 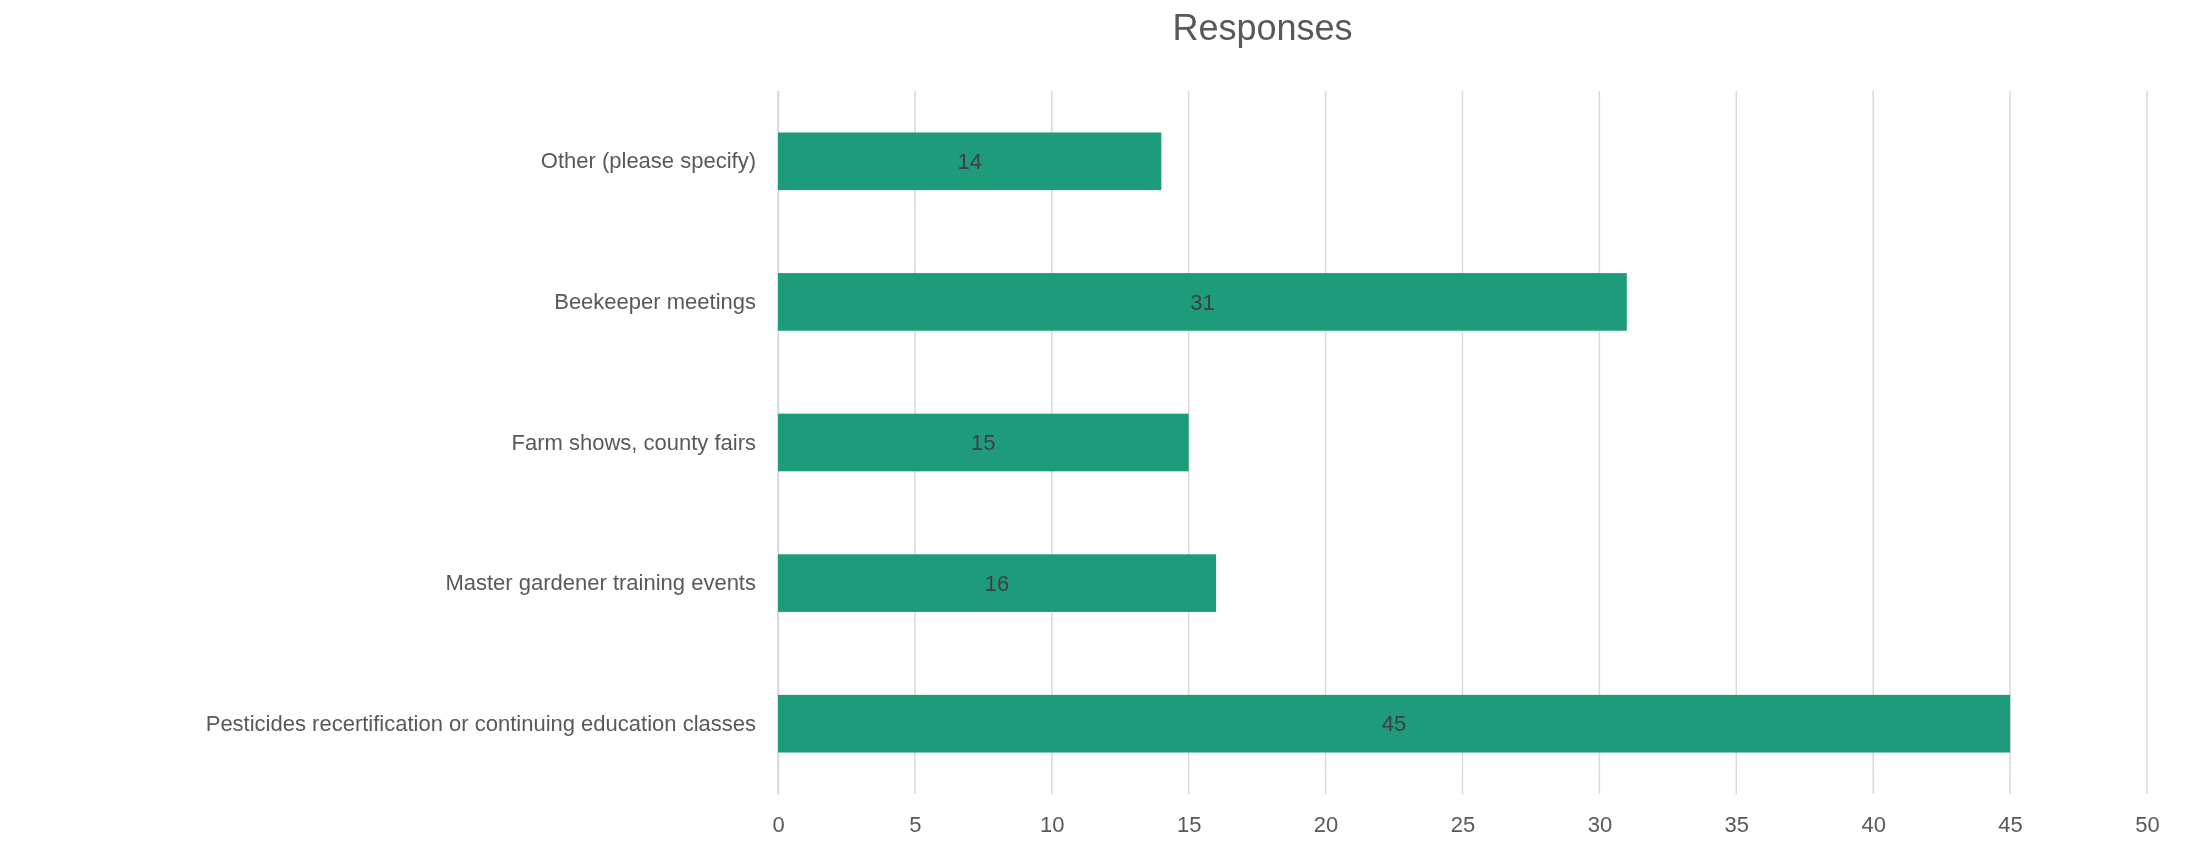 What do you see at coordinates (1262, 27) in the screenshot?
I see `chart-title: Responses` at bounding box center [1262, 27].